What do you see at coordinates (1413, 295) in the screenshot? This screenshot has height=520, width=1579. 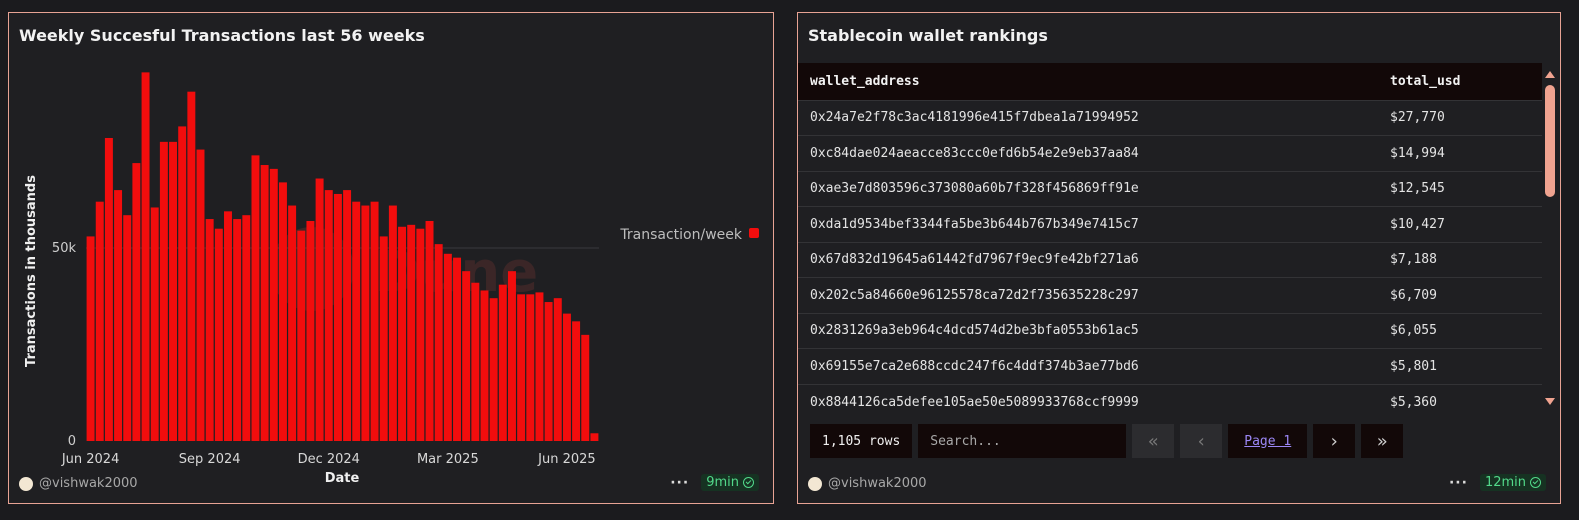 I see `total-usd-cell: $6,709` at bounding box center [1413, 295].